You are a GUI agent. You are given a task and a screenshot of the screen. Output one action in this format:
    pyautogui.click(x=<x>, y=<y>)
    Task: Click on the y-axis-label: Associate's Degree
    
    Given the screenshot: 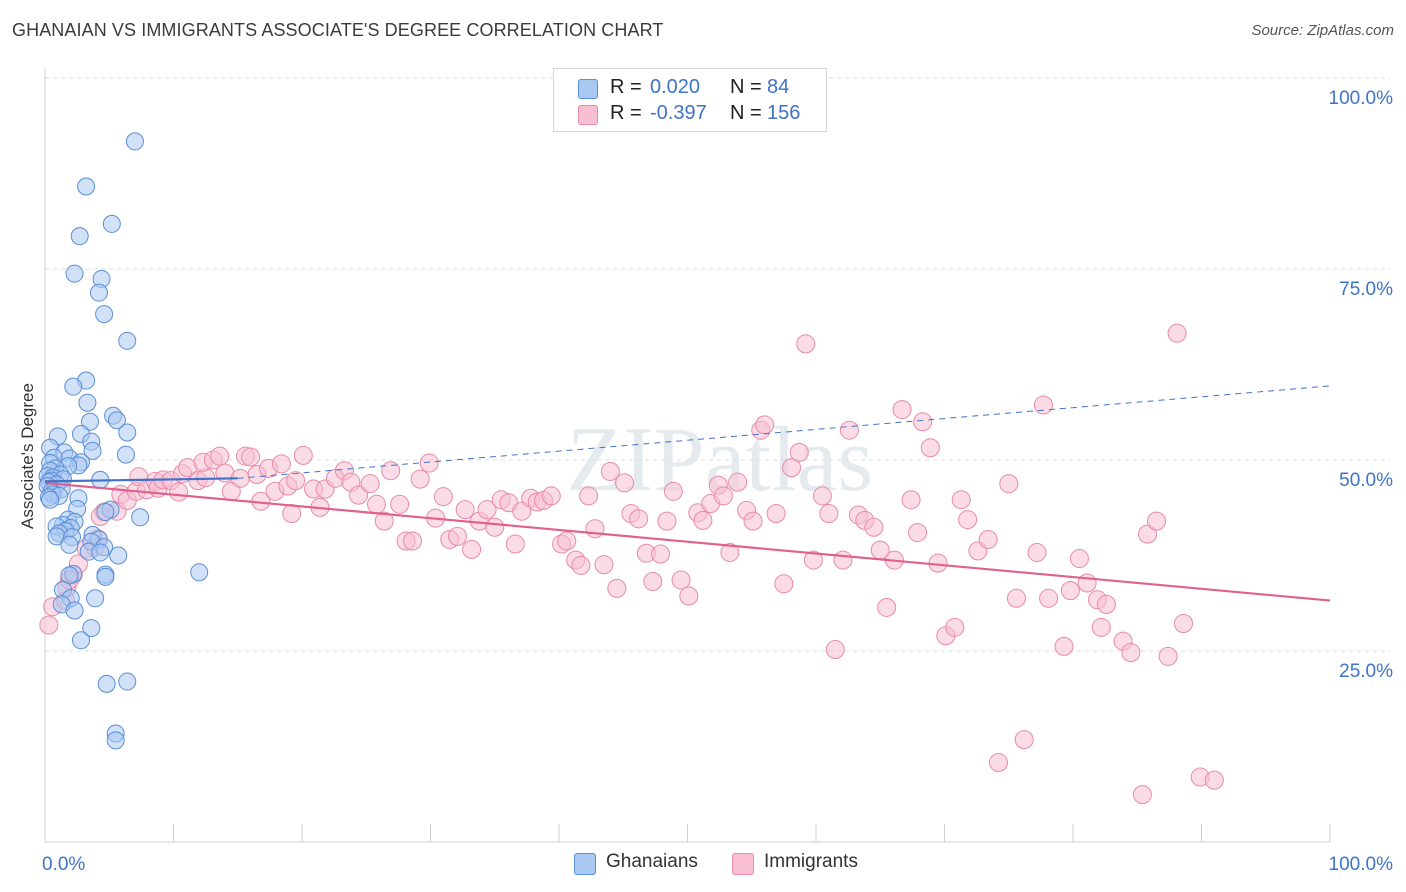 What is the action you would take?
    pyautogui.click(x=27, y=456)
    